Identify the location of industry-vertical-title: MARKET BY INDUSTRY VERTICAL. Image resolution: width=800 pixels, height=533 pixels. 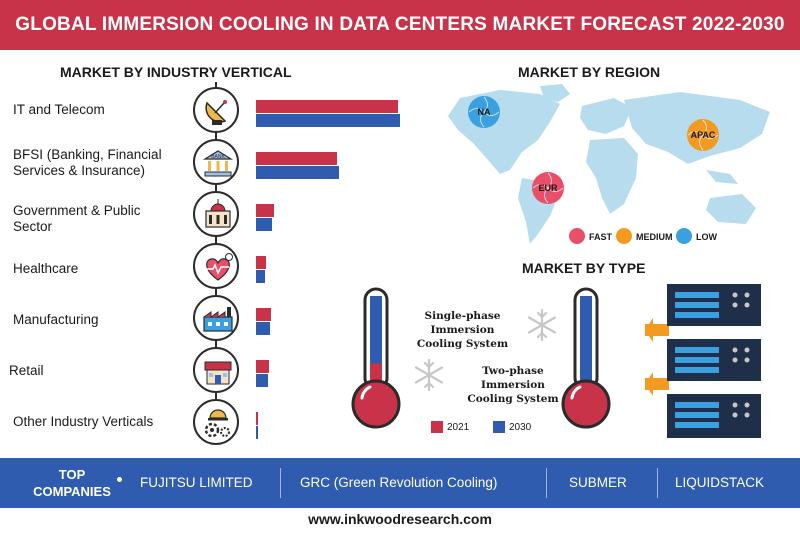
(176, 72).